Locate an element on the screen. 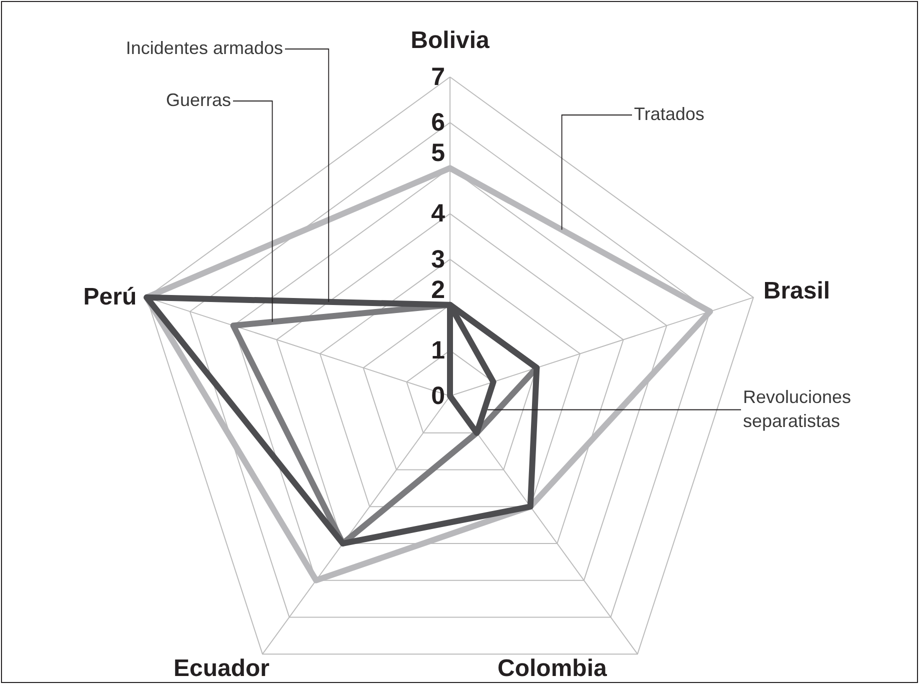 The image size is (920, 685). text: Guerras is located at coordinates (198, 100).